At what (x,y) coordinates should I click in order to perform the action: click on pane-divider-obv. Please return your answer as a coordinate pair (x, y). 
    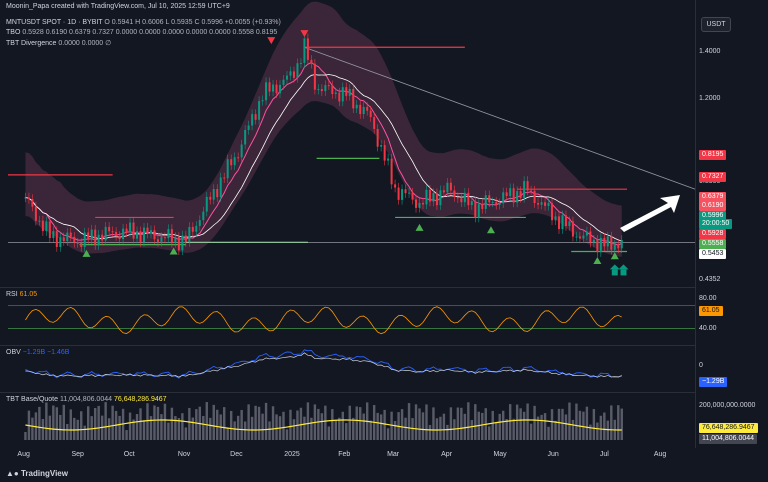
    Looking at the image, I should click on (347, 345).